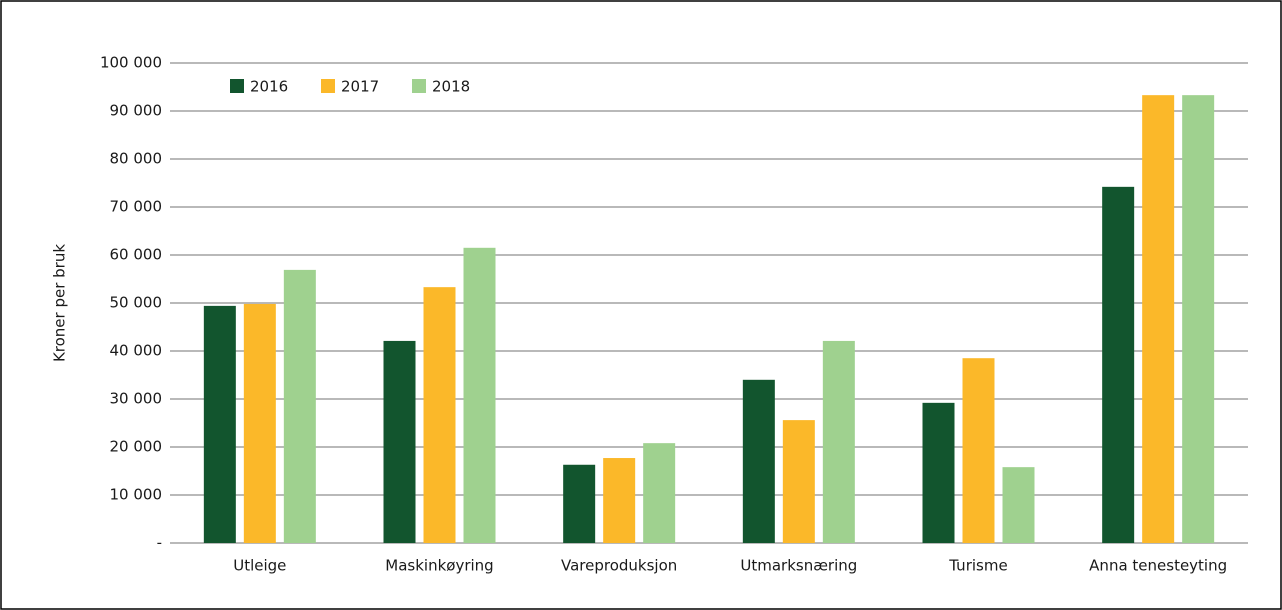 This screenshot has height=610, width=1282. What do you see at coordinates (60, 303) in the screenshot?
I see `y-axis-label: Kroner per bruk` at bounding box center [60, 303].